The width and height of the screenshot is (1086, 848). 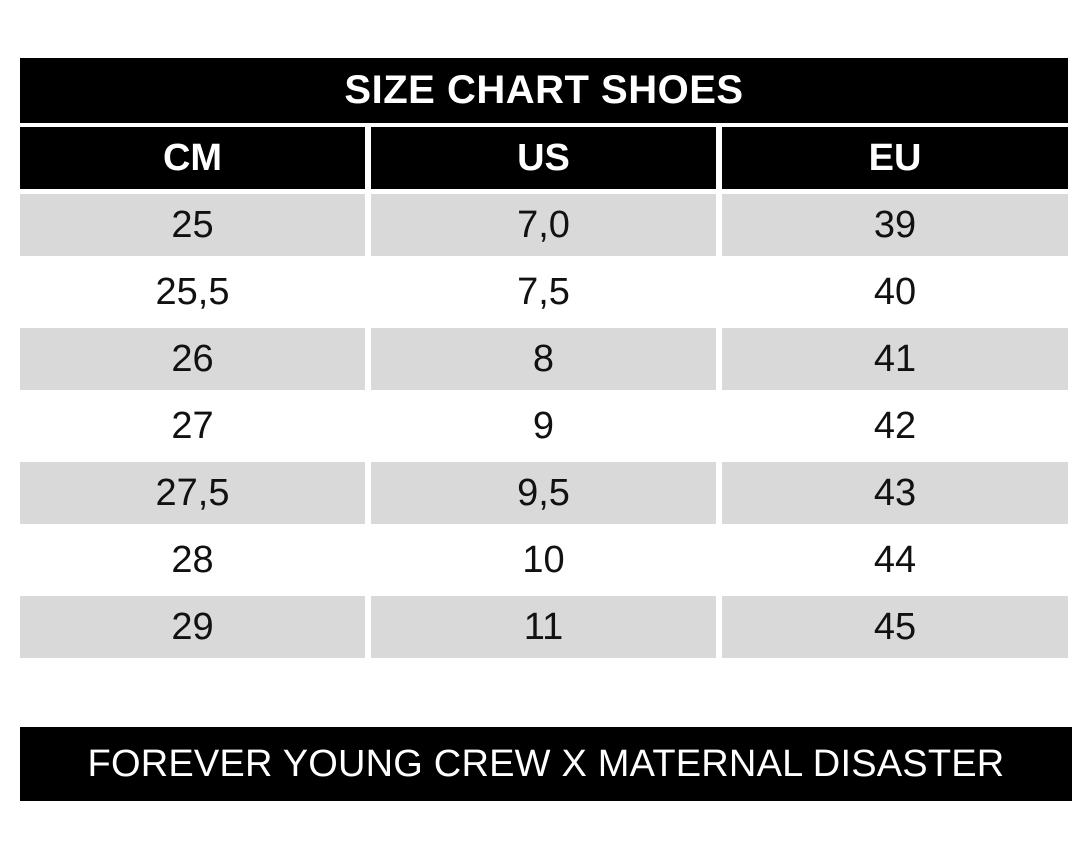 I want to click on cell-us: 10, so click(x=543, y=560).